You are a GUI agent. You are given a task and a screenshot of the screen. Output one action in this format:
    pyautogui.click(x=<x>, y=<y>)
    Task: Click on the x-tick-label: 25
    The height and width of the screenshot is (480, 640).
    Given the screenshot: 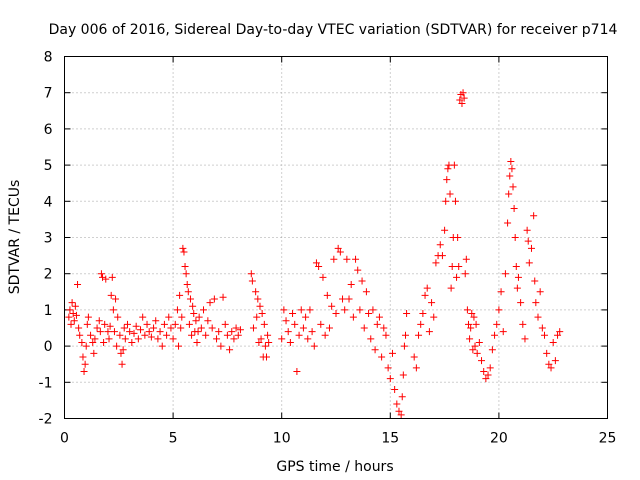 What is the action you would take?
    pyautogui.click(x=608, y=439)
    